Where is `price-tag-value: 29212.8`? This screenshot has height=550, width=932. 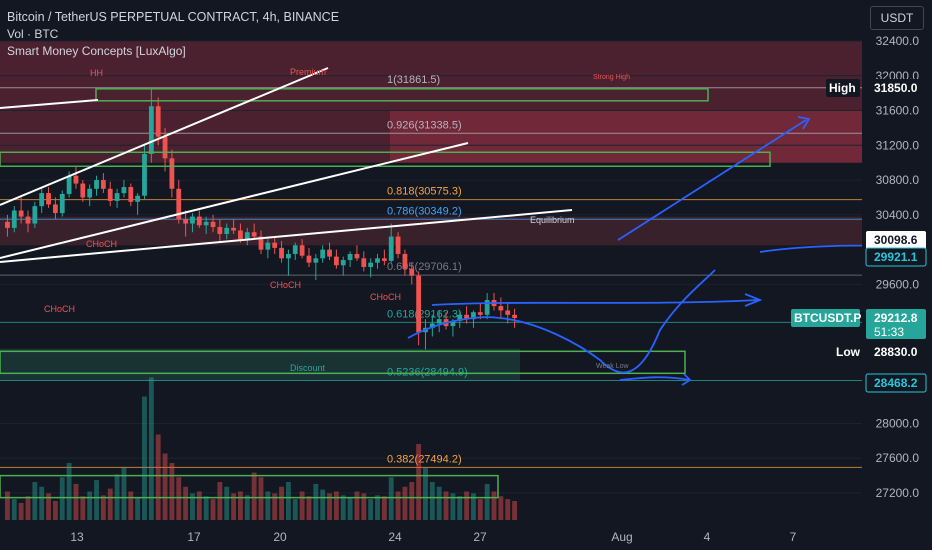
price-tag-value: 29212.8 is located at coordinates (896, 318).